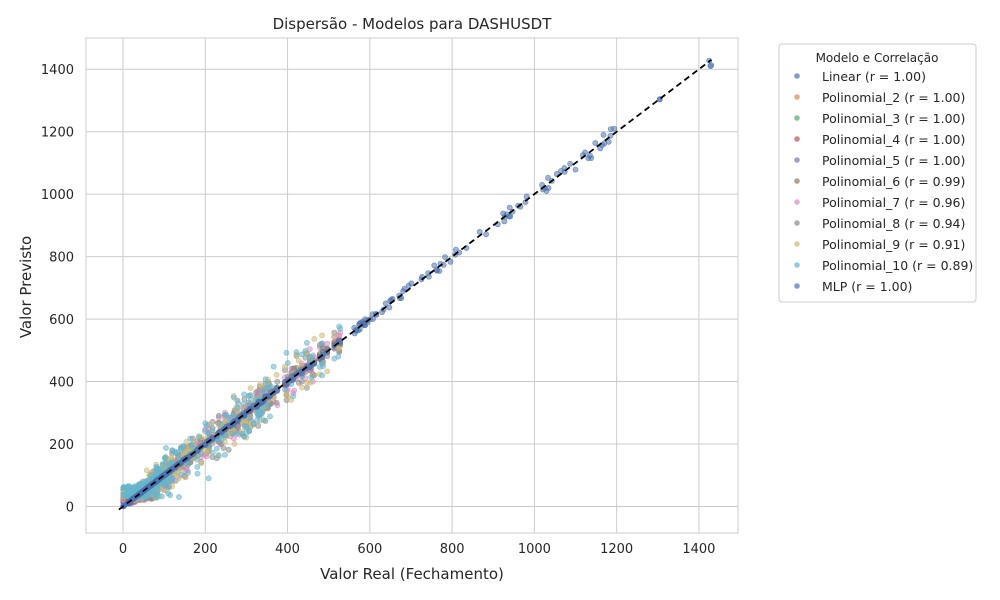 The width and height of the screenshot is (1000, 600). I want to click on legend-frame, so click(877, 173).